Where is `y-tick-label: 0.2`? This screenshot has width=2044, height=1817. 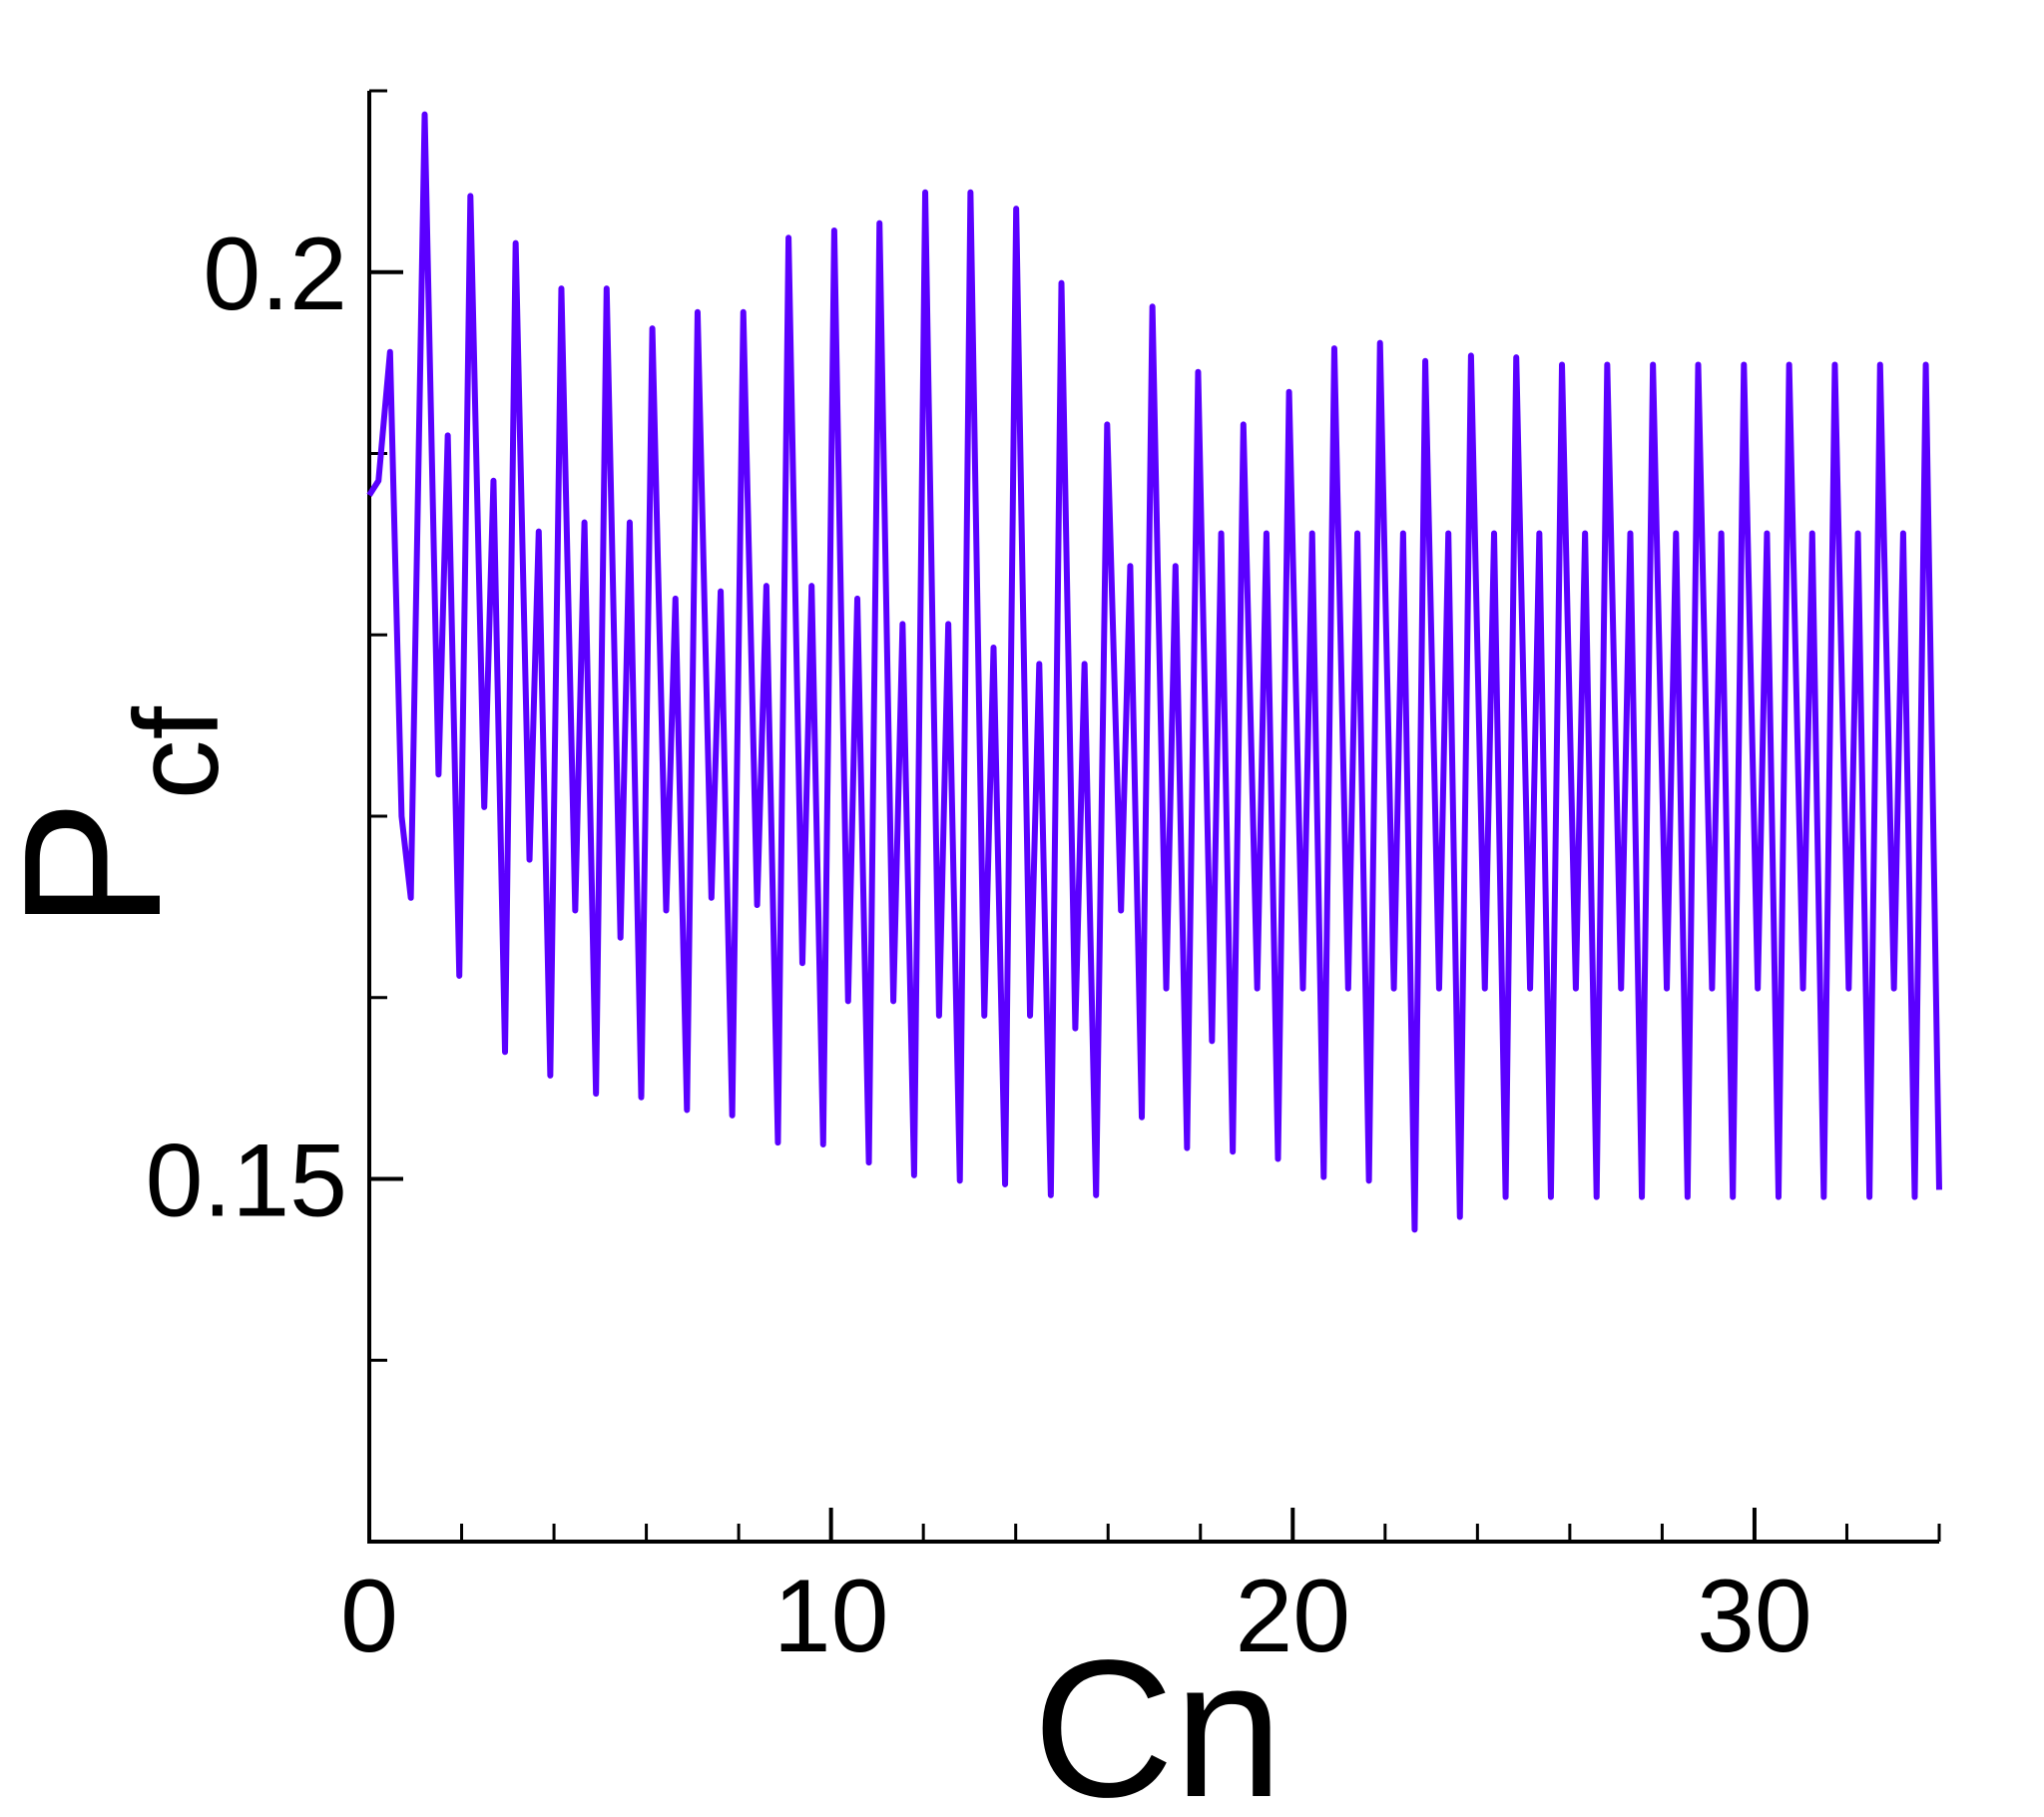
y-tick-label: 0.2 is located at coordinates (275, 274).